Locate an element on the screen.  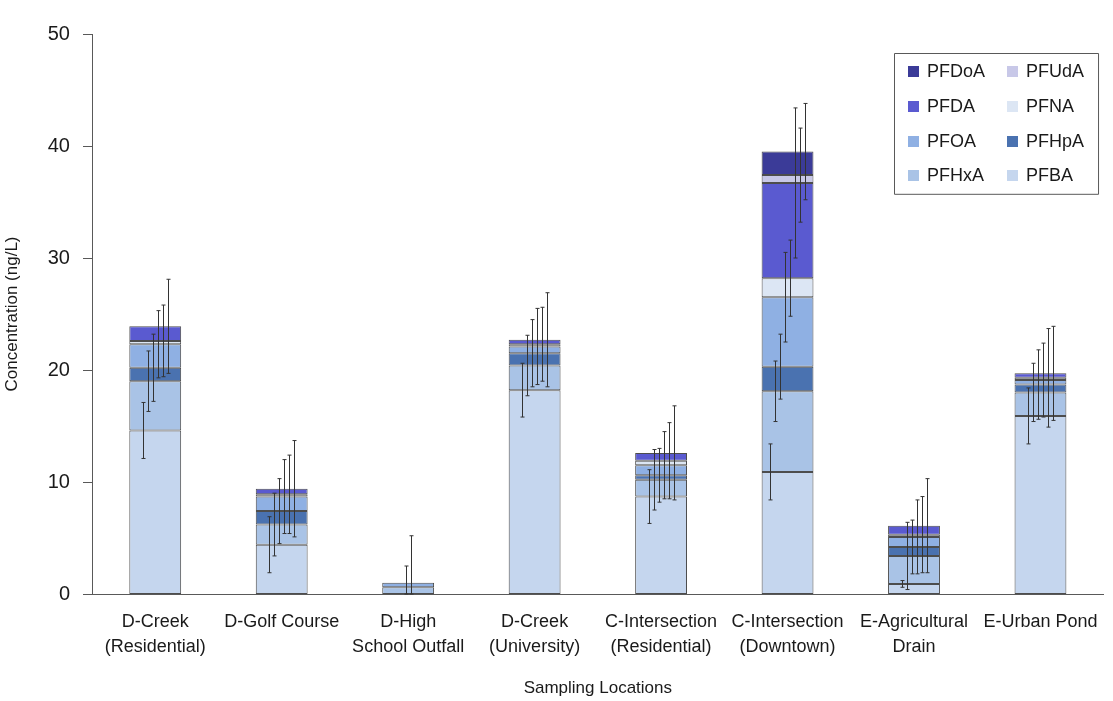
x-axis-title: Sampling Locations is located at coordinates (598, 688).